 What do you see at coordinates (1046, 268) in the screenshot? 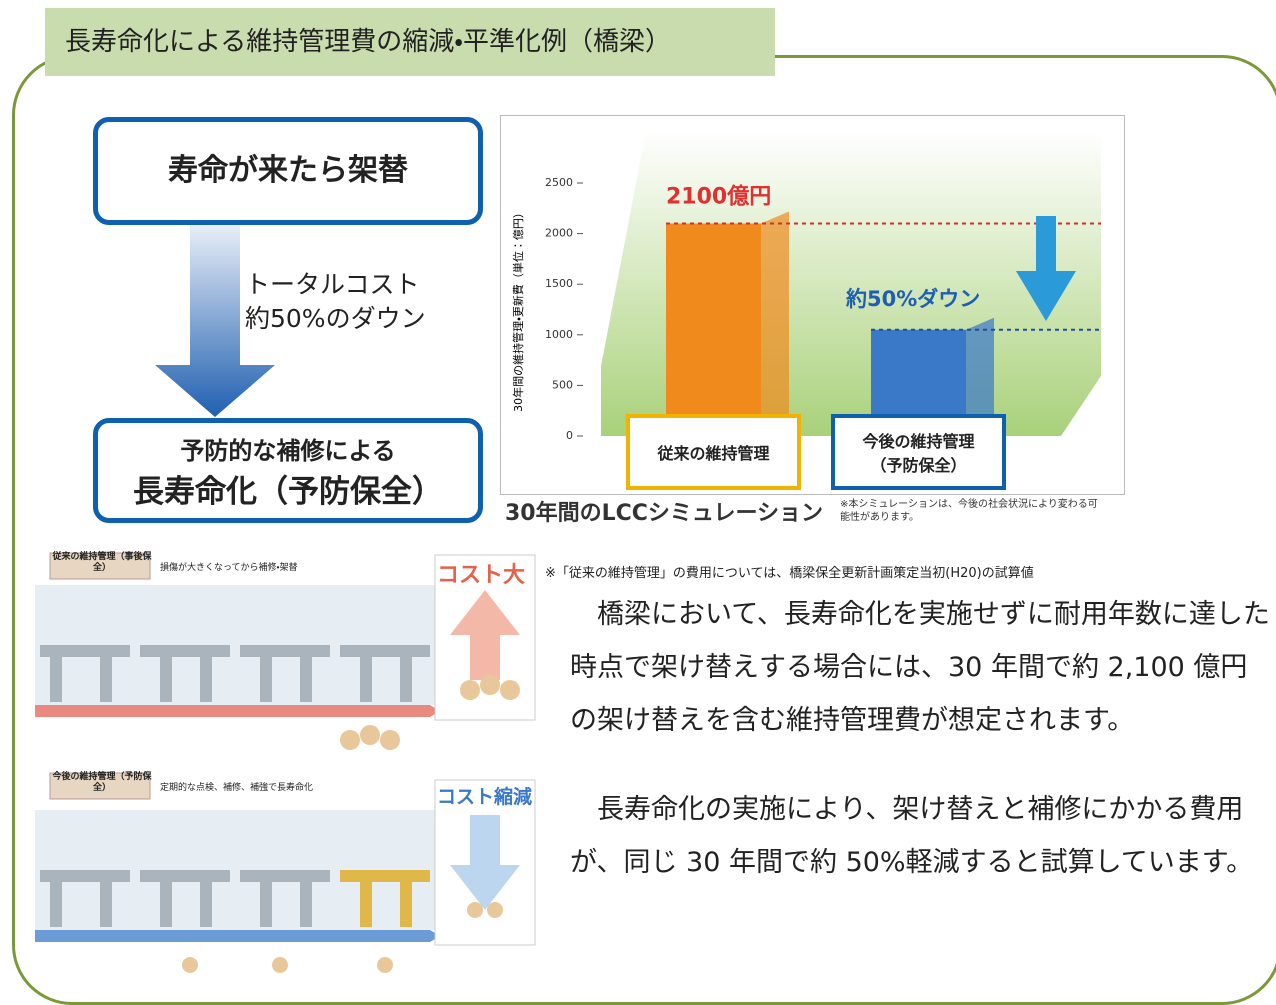
I see `reduction-arrow` at bounding box center [1046, 268].